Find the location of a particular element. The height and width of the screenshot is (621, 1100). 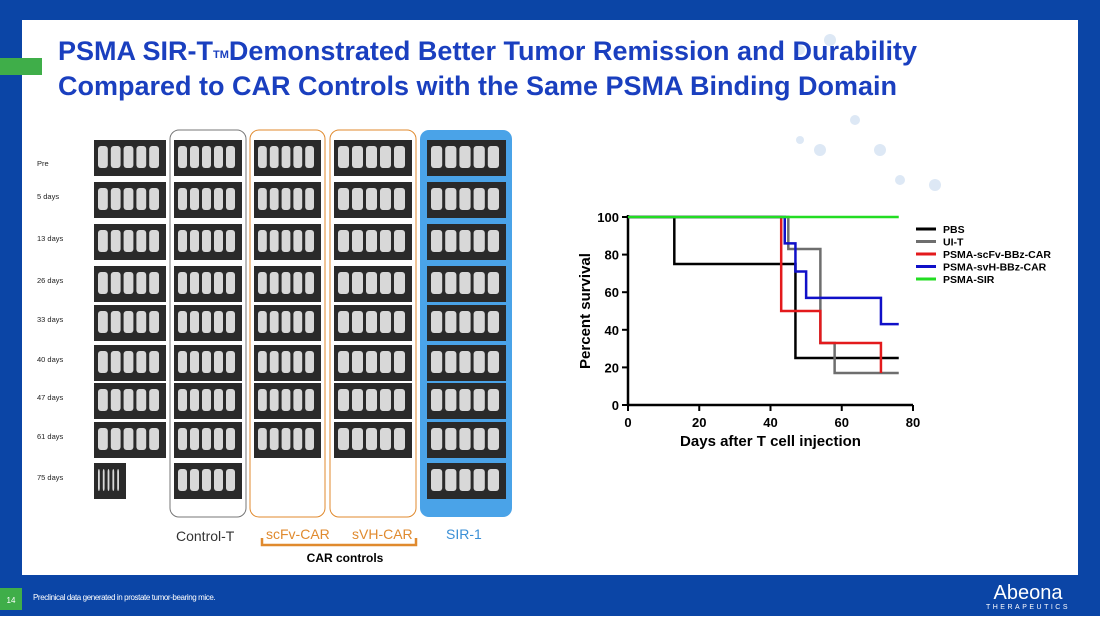

y-tick-label: 80 is located at coordinates (612, 255).